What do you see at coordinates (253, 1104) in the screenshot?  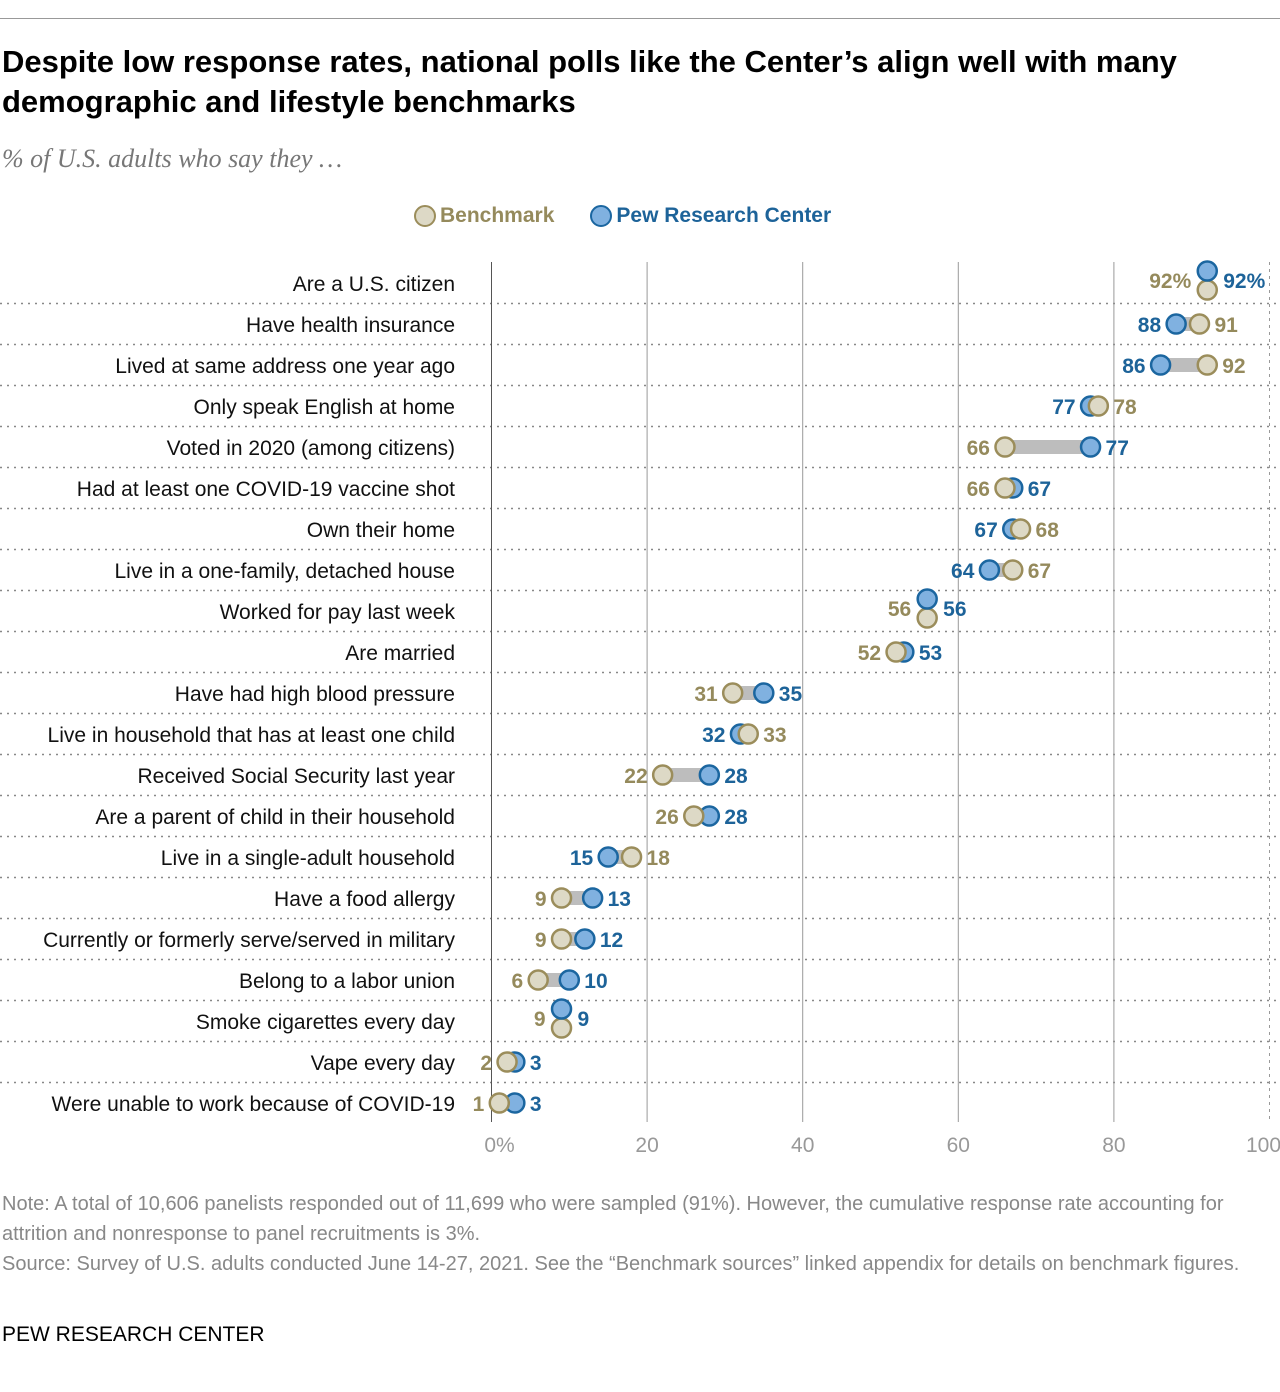 I see `category-label: Were unable to work because of COVID-19` at bounding box center [253, 1104].